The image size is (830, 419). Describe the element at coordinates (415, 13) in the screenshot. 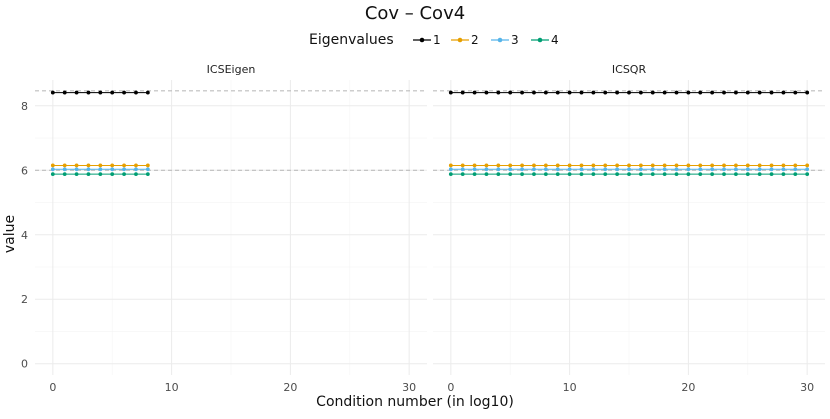

I see `chart-title: Cov – Cov4` at that location.